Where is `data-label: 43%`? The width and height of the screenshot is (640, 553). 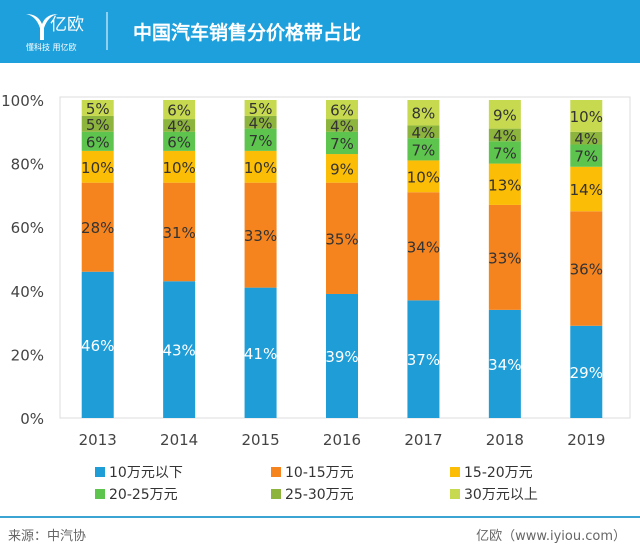
data-label: 43% is located at coordinates (178, 351).